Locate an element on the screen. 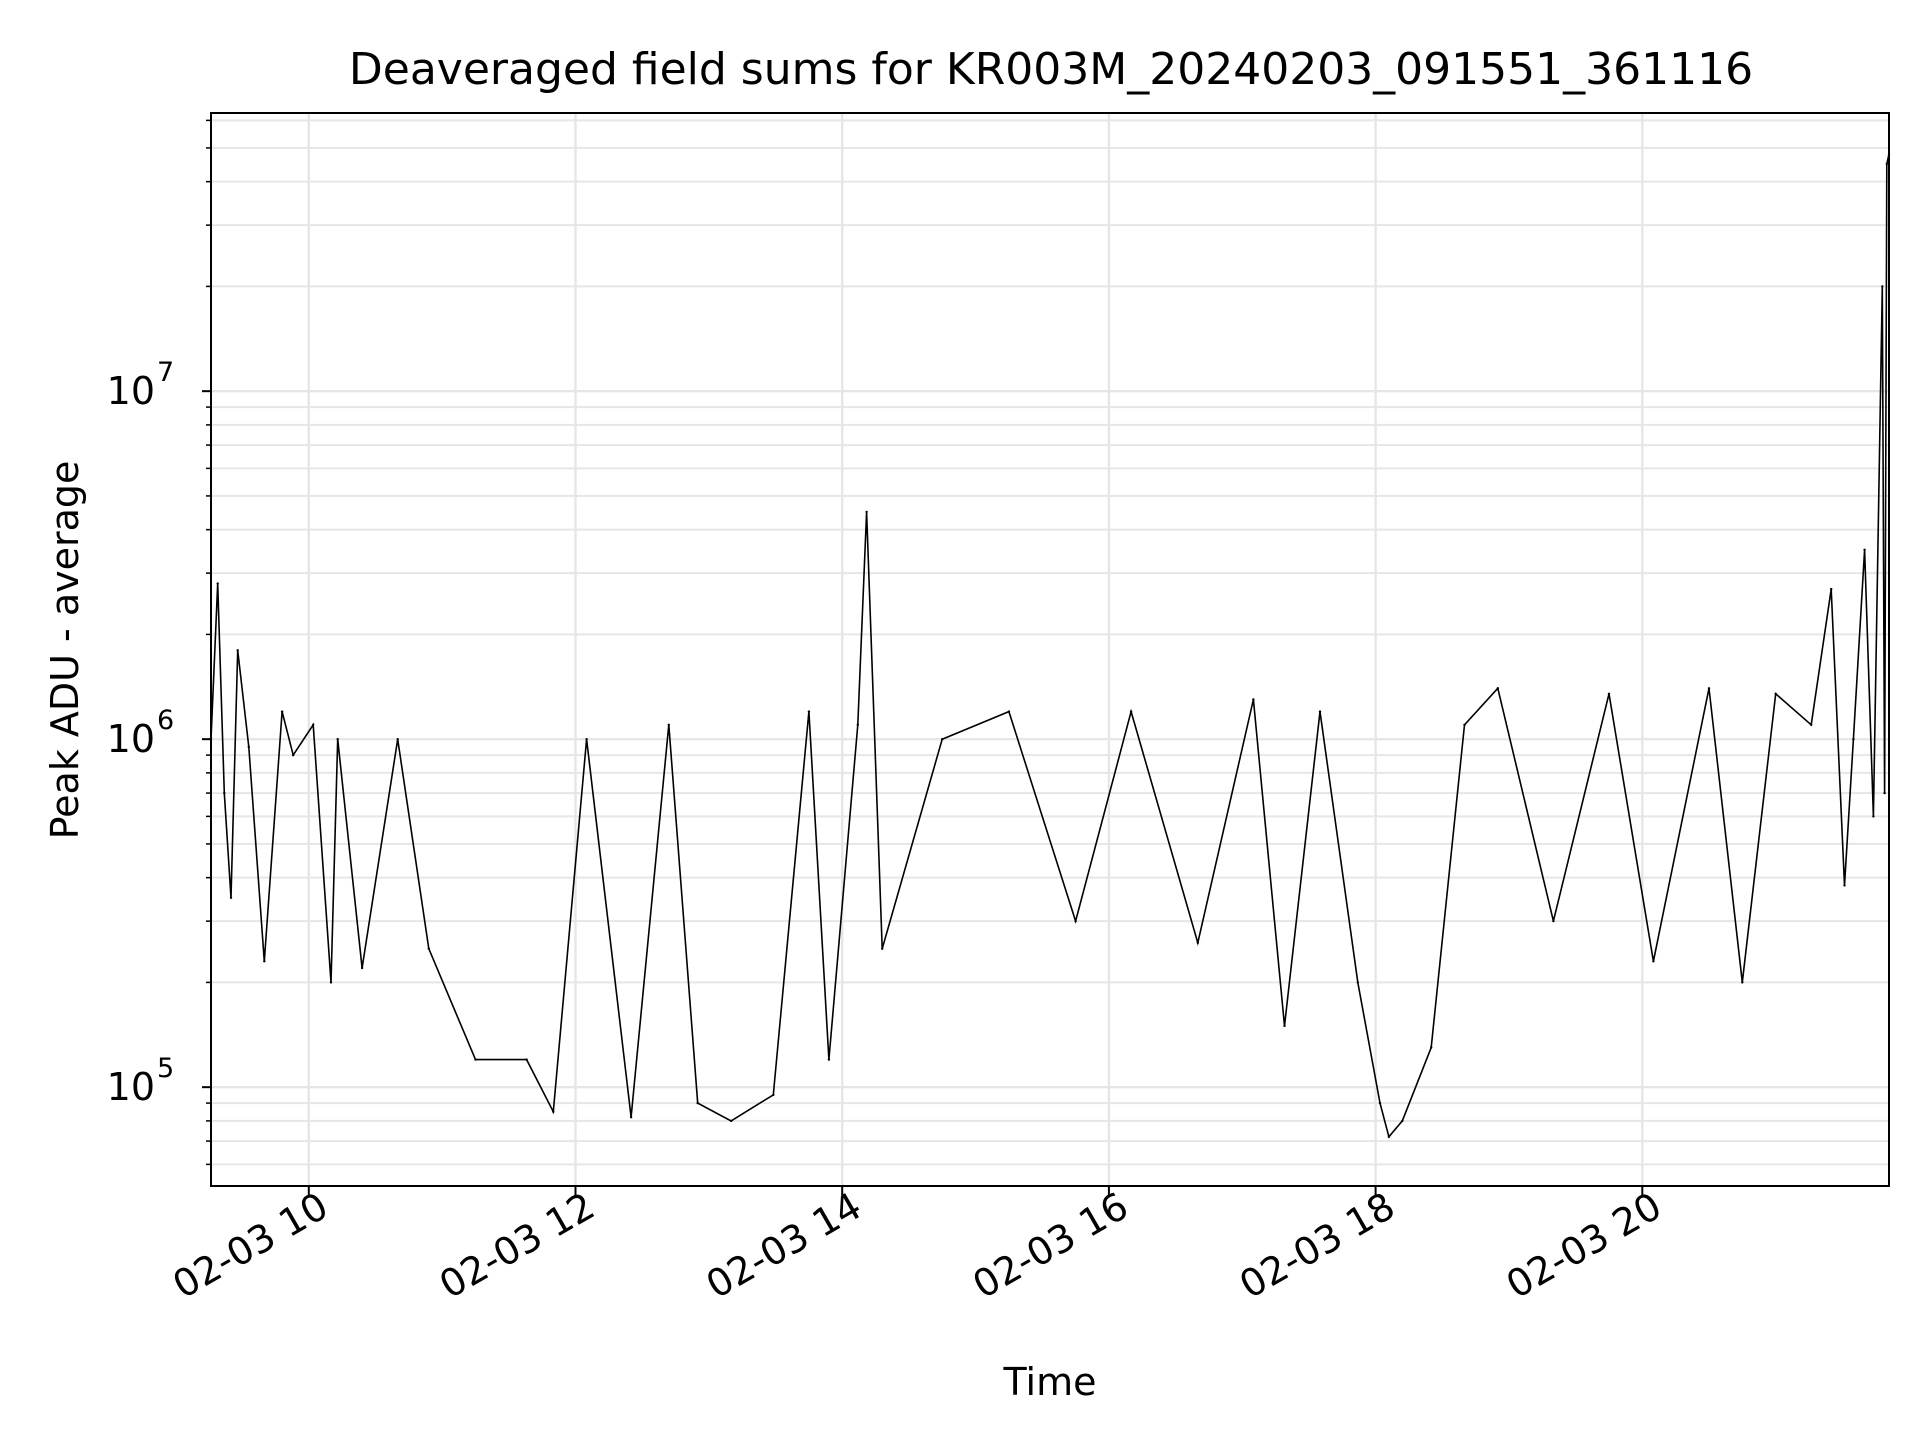 This screenshot has height=1440, width=1920. y-axis-label: Peak ADU - average is located at coordinates (65, 650).